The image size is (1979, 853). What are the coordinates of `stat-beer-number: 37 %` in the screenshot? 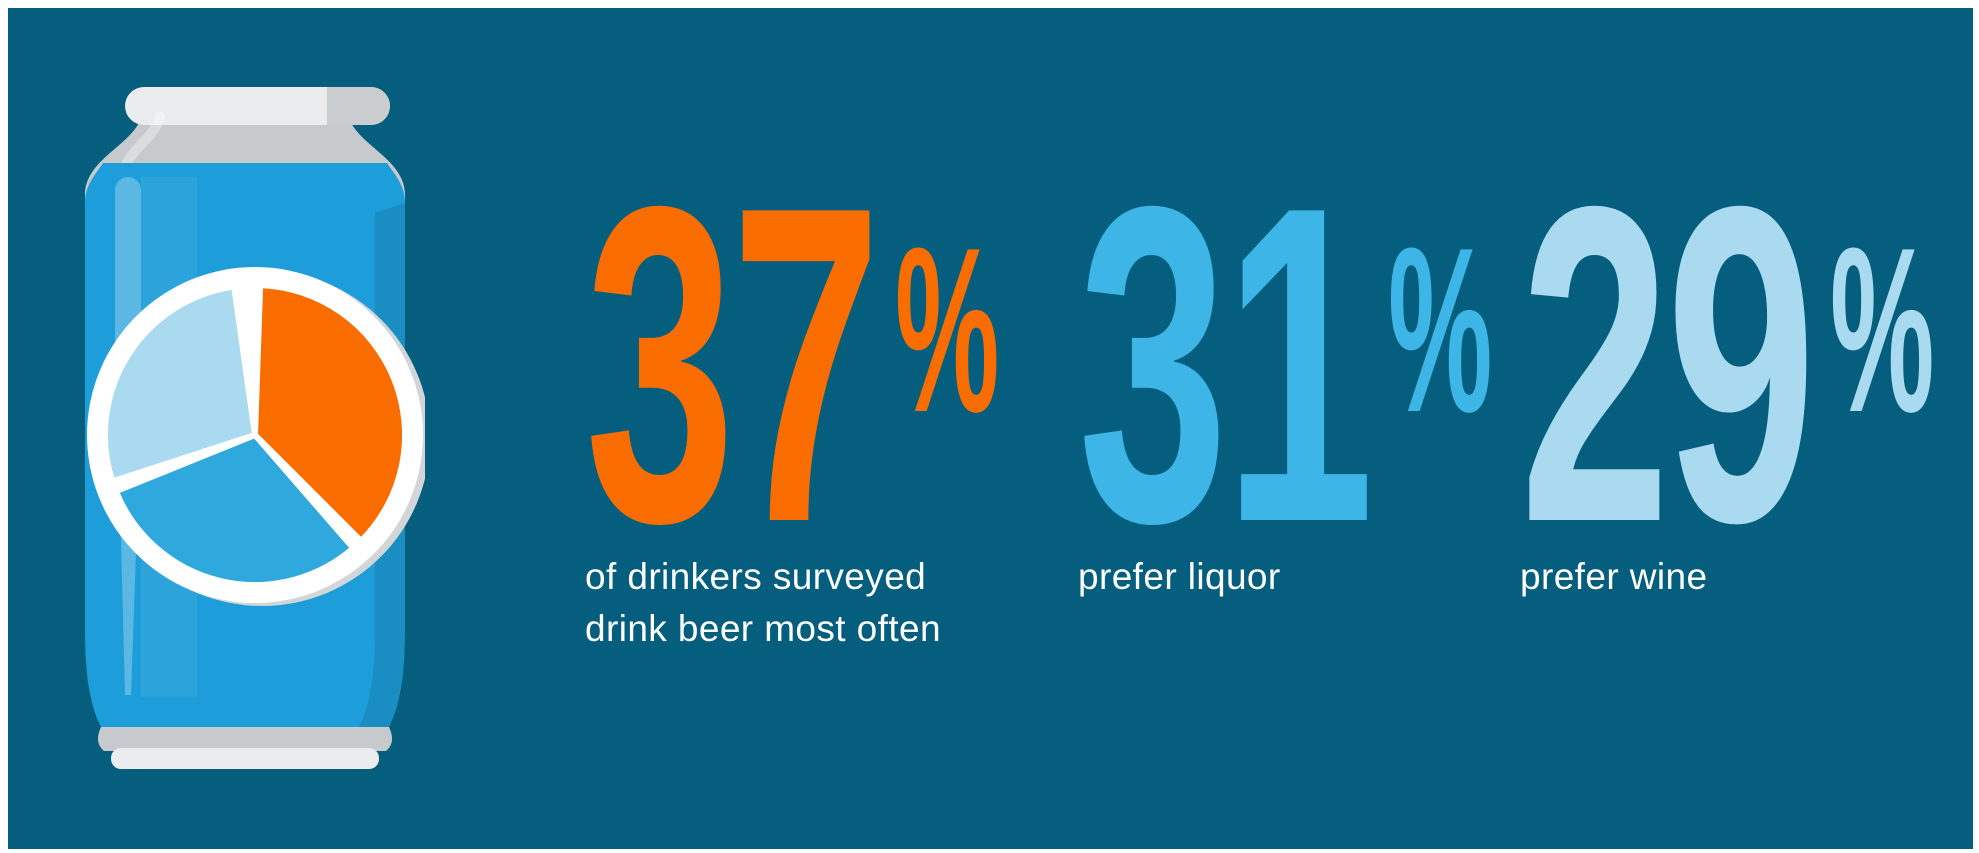 It's located at (792, 365).